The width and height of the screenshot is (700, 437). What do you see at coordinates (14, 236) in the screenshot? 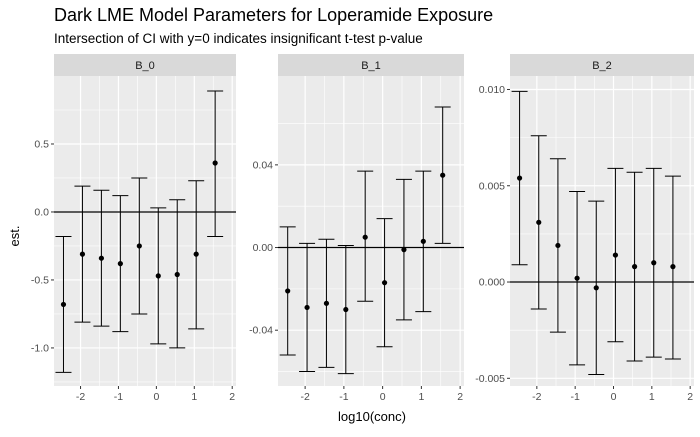
I see `y-axis-title: est.` at bounding box center [14, 236].